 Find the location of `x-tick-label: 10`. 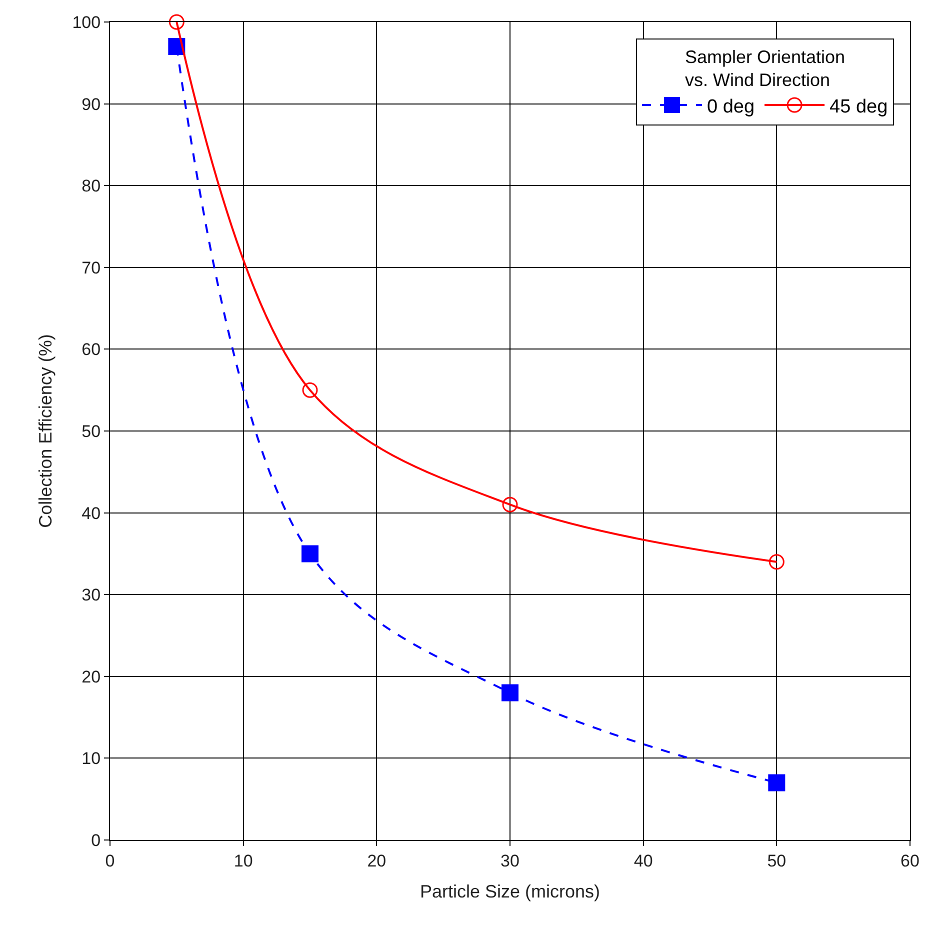

x-tick-label: 10 is located at coordinates (243, 860).